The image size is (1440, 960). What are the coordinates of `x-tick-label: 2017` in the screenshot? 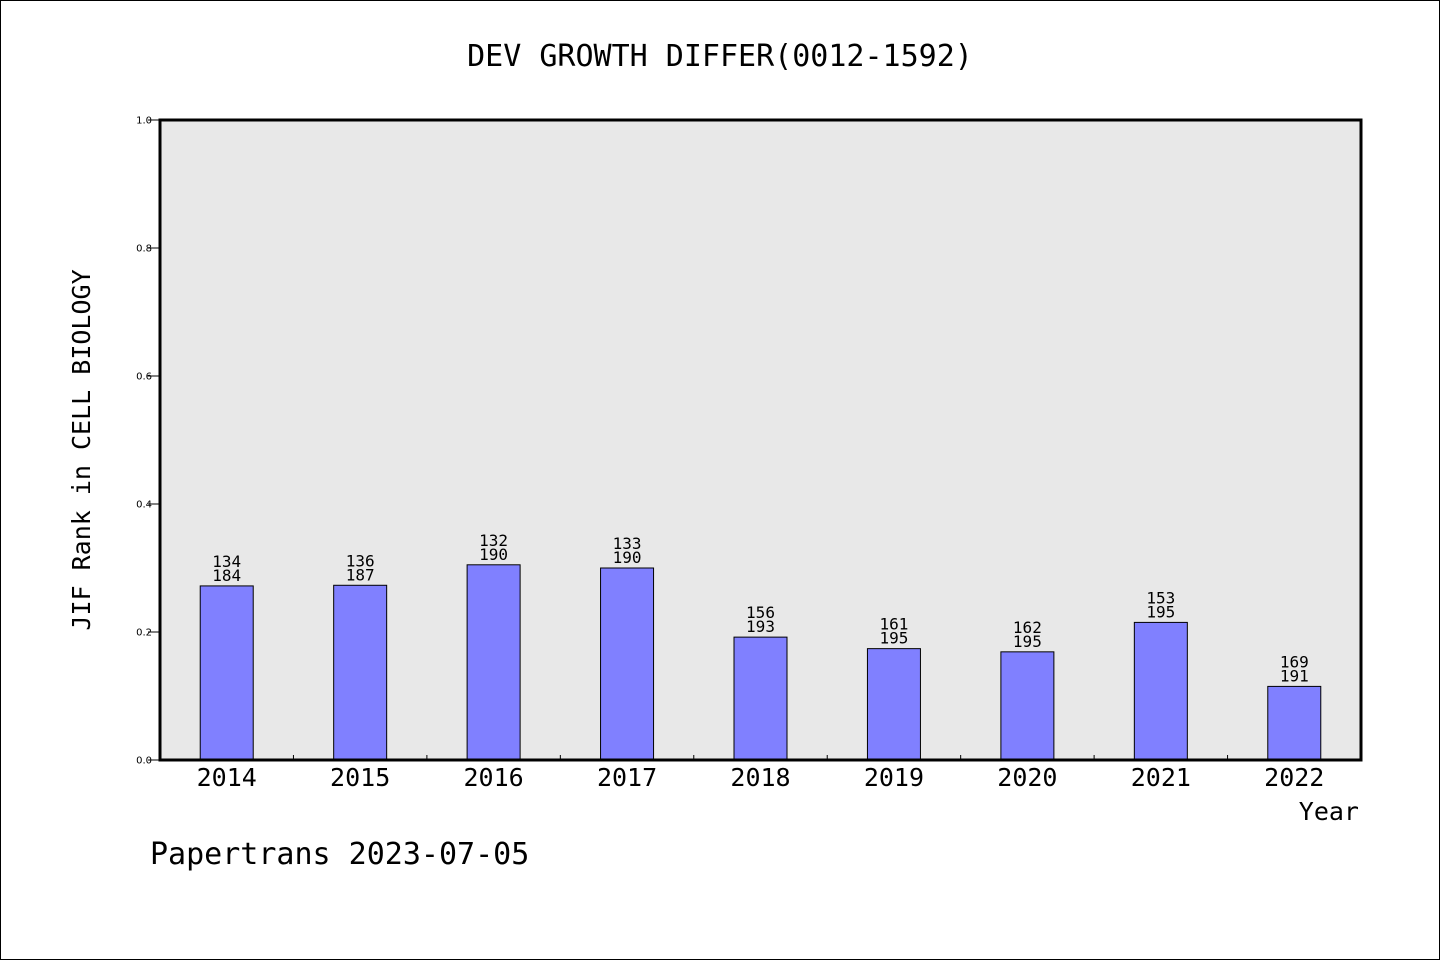 It's located at (627, 777).